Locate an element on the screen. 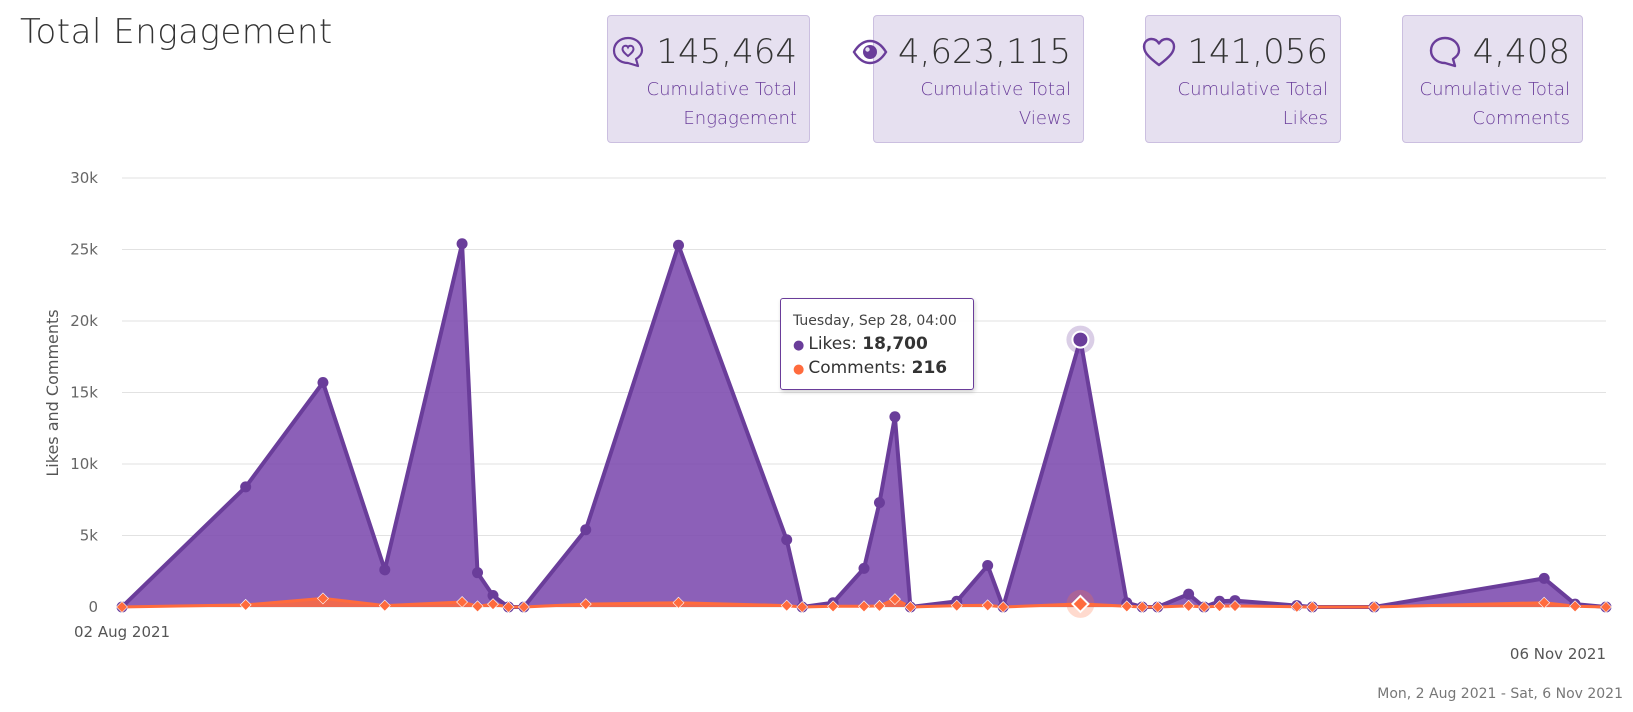 The width and height of the screenshot is (1633, 712). card-value: 4,623,115 is located at coordinates (984, 52).